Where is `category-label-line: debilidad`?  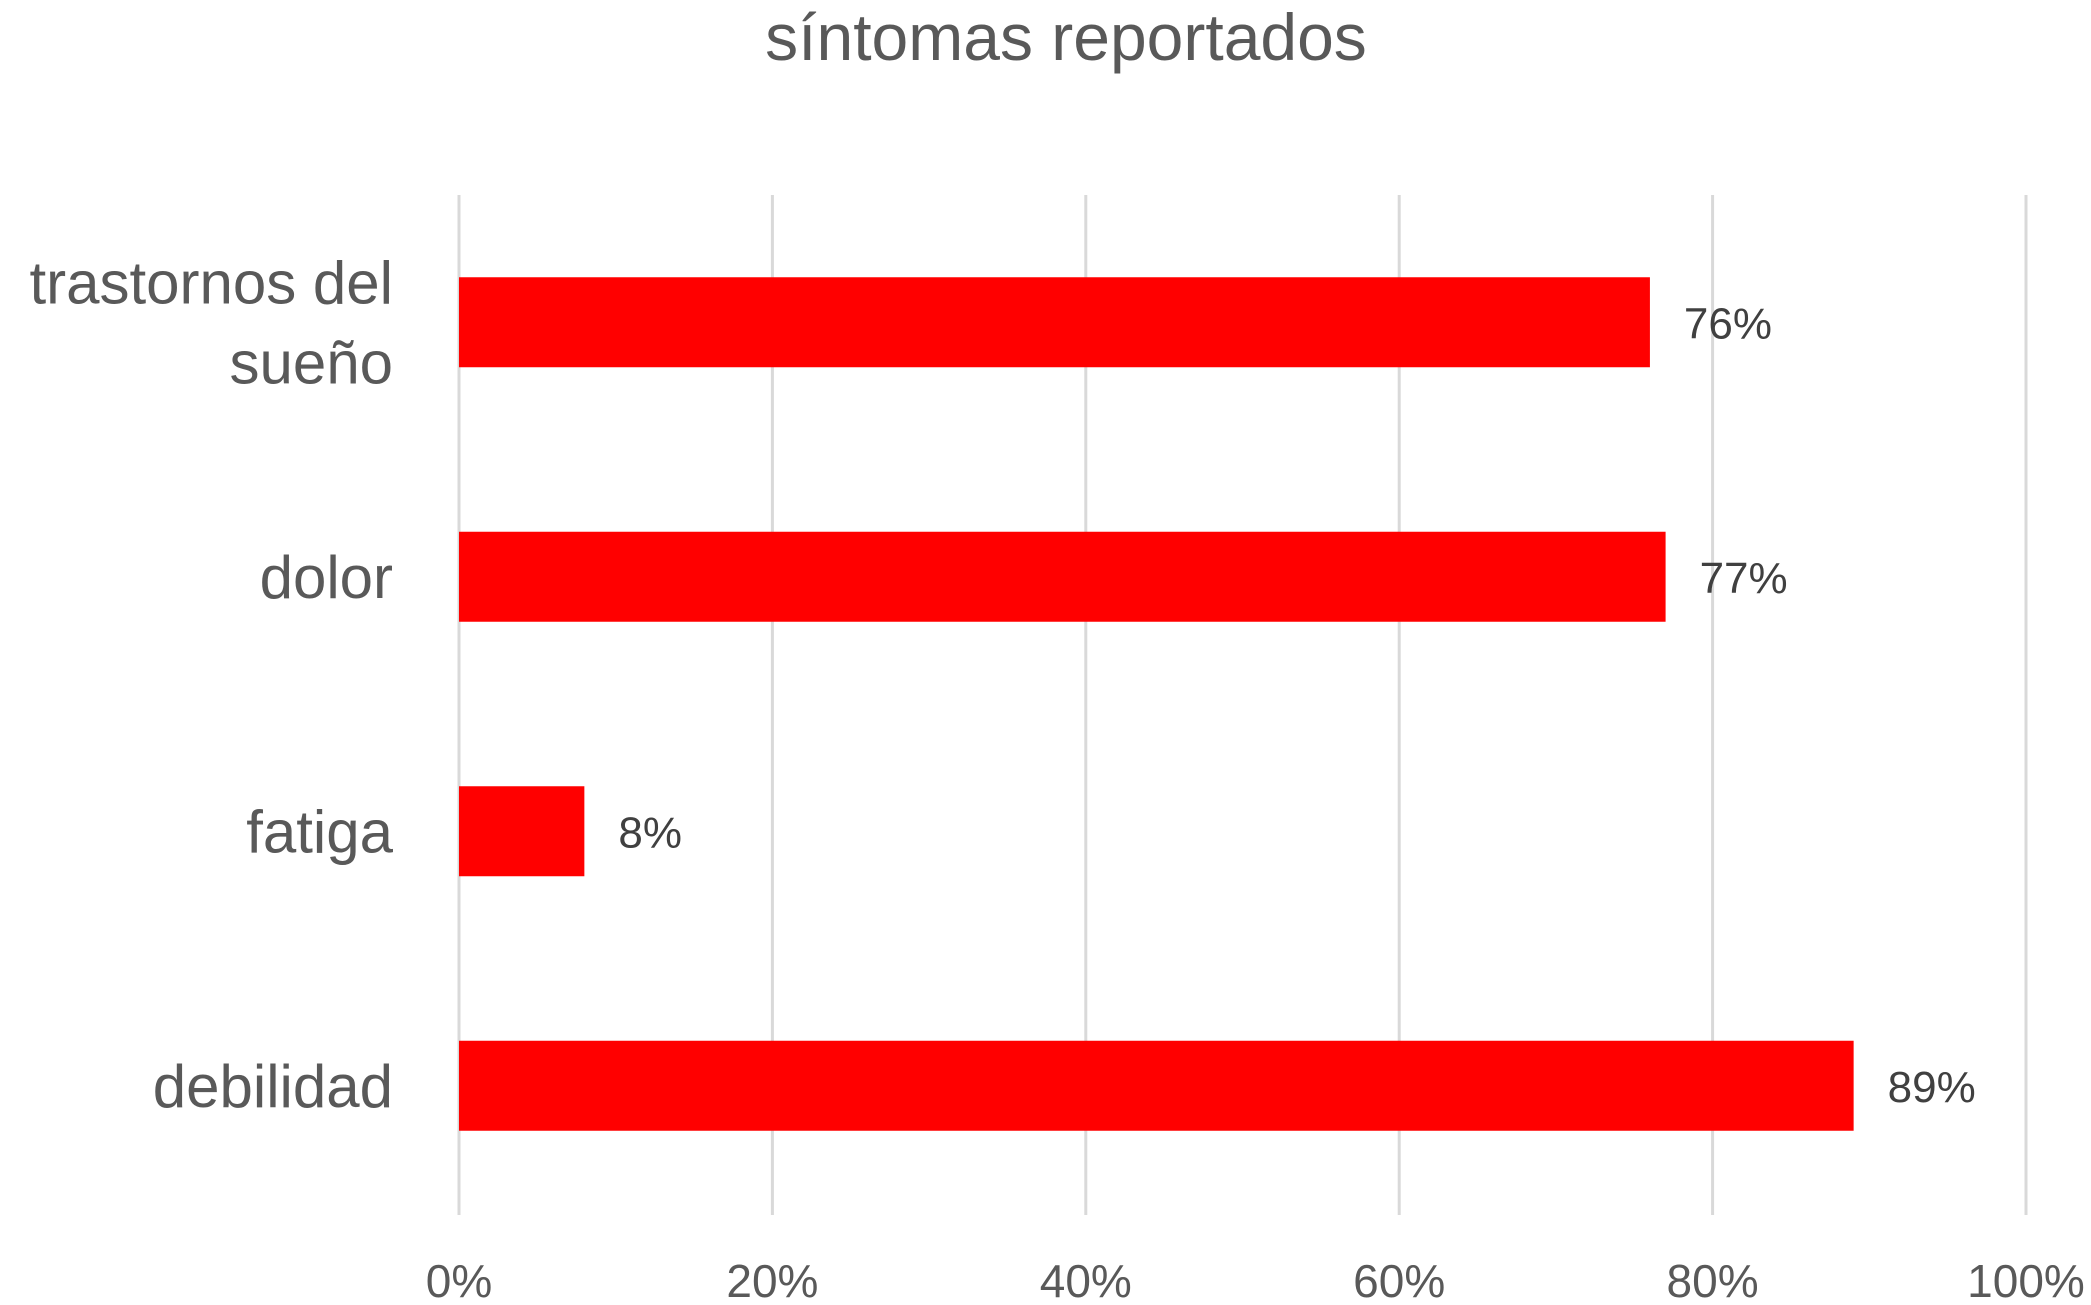
category-label-line: debilidad is located at coordinates (273, 1086).